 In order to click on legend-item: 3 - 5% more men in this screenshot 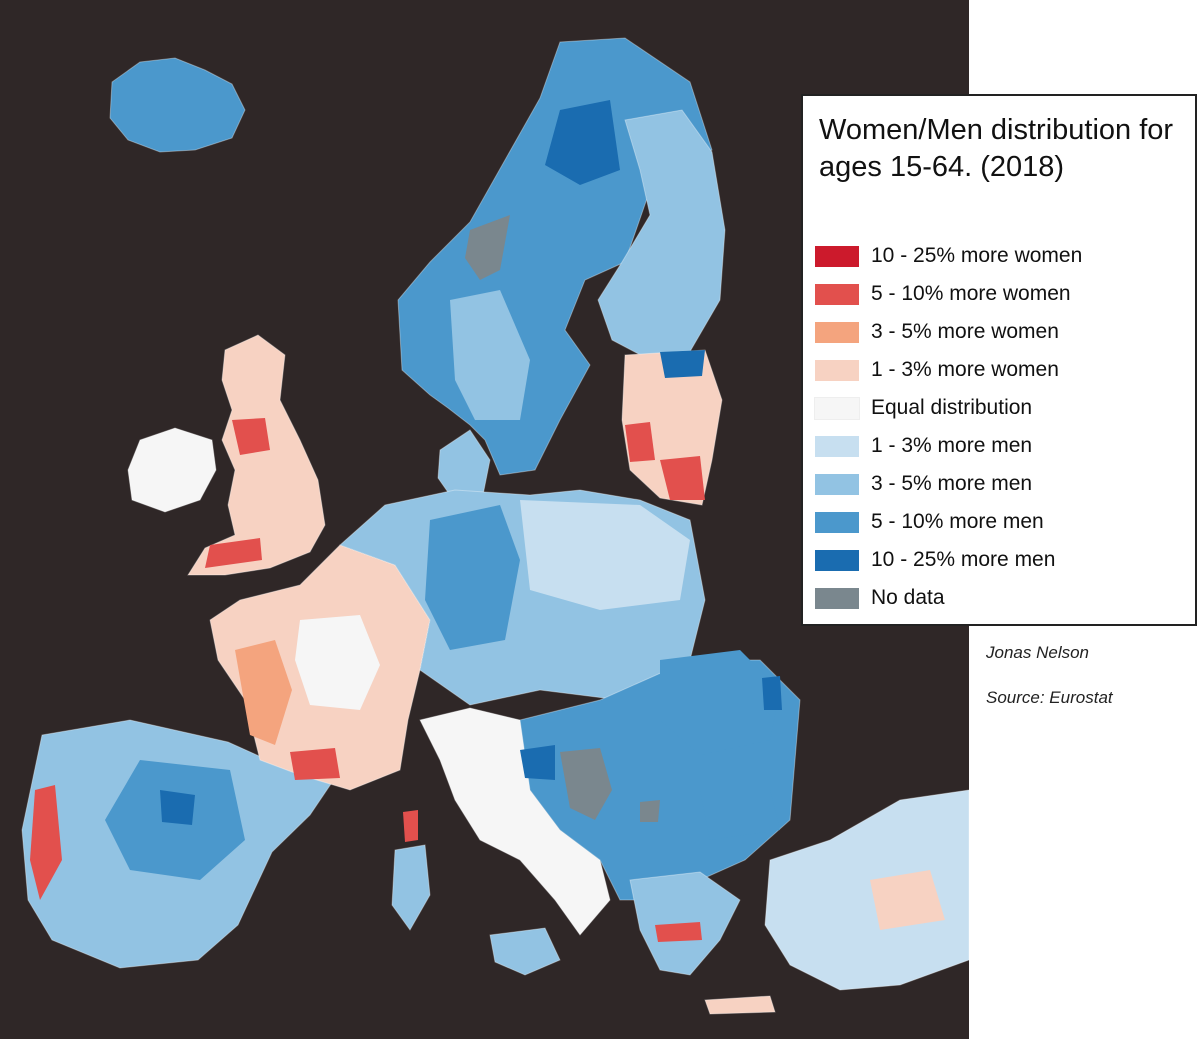, I will do `click(1000, 486)`.